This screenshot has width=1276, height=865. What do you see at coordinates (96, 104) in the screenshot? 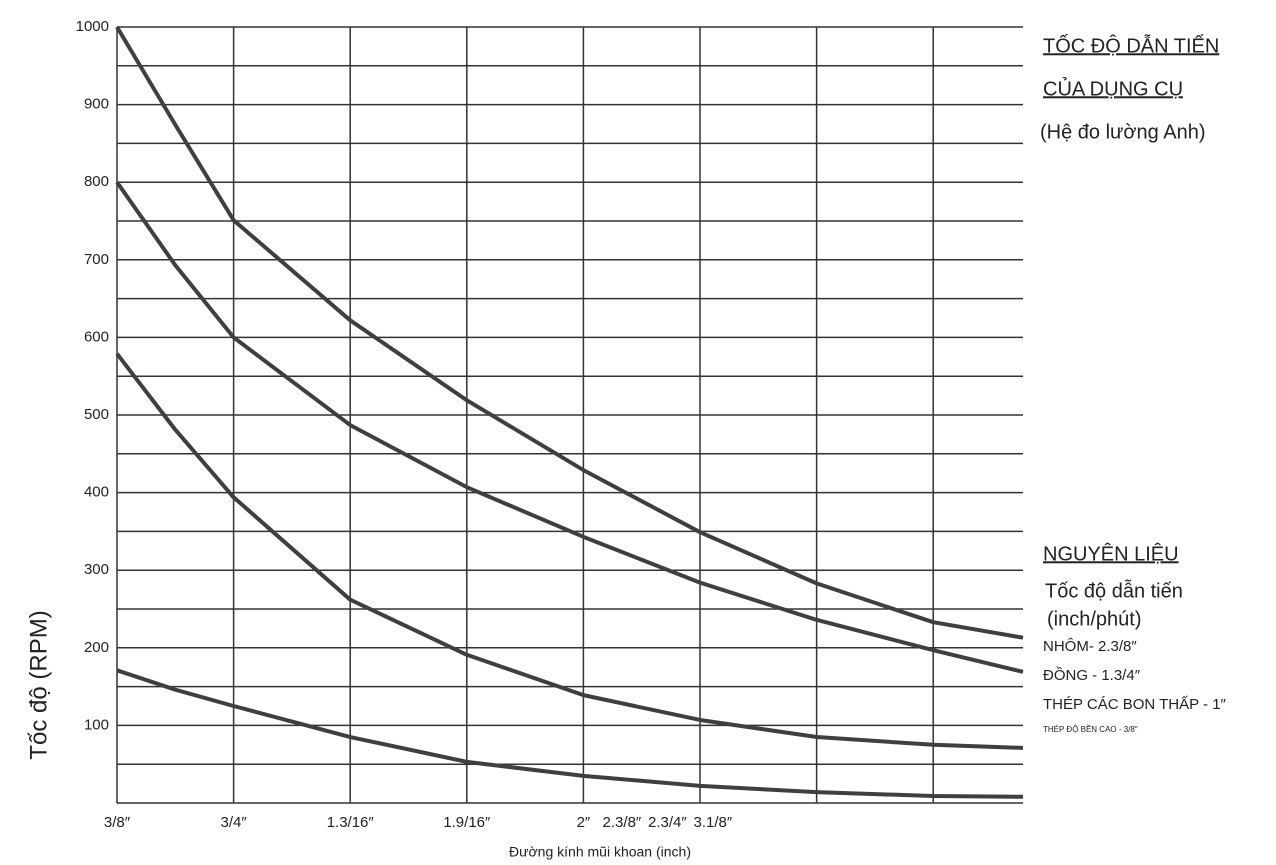
I see `y-tick-label: 900` at bounding box center [96, 104].